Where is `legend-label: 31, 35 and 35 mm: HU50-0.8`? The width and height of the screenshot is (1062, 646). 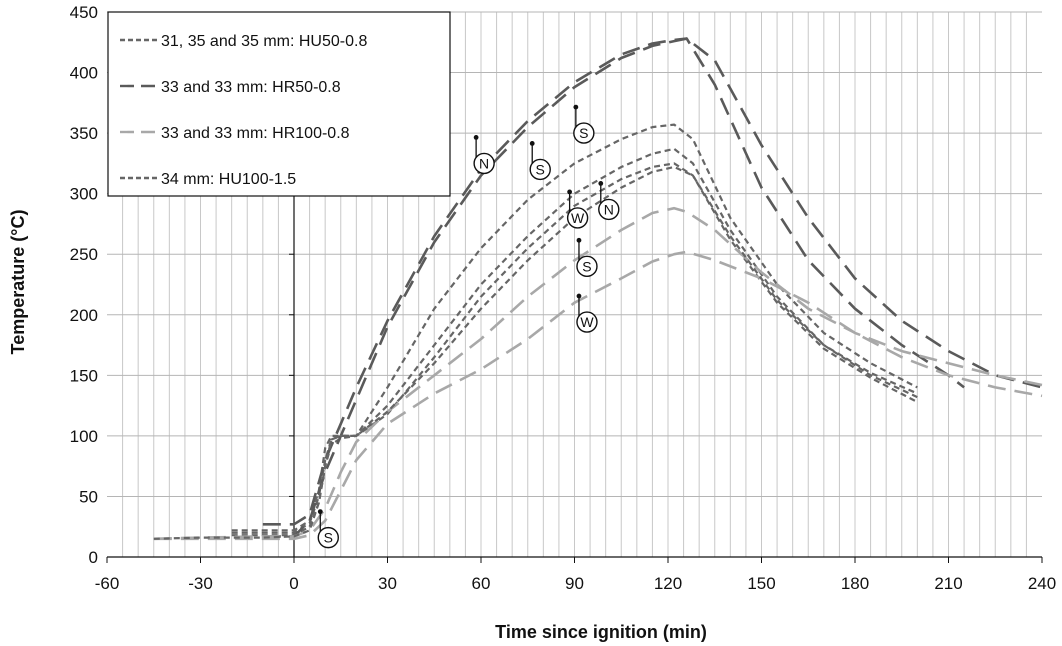
legend-label: 31, 35 and 35 mm: HU50-0.8 is located at coordinates (264, 41).